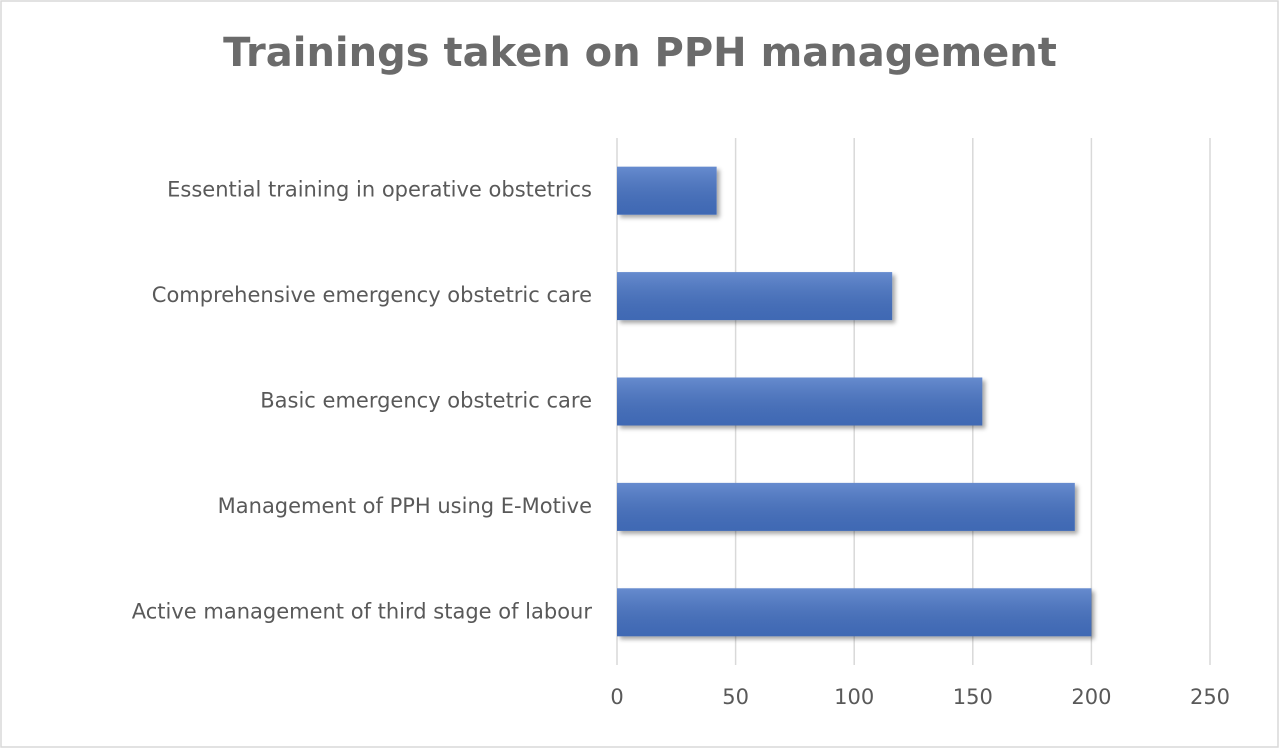  I want to click on x-tick-label: 250, so click(1210, 697).